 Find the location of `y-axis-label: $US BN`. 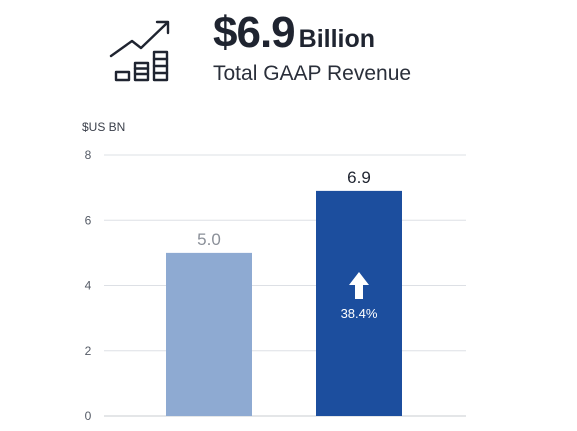

y-axis-label: $US BN is located at coordinates (104, 127).